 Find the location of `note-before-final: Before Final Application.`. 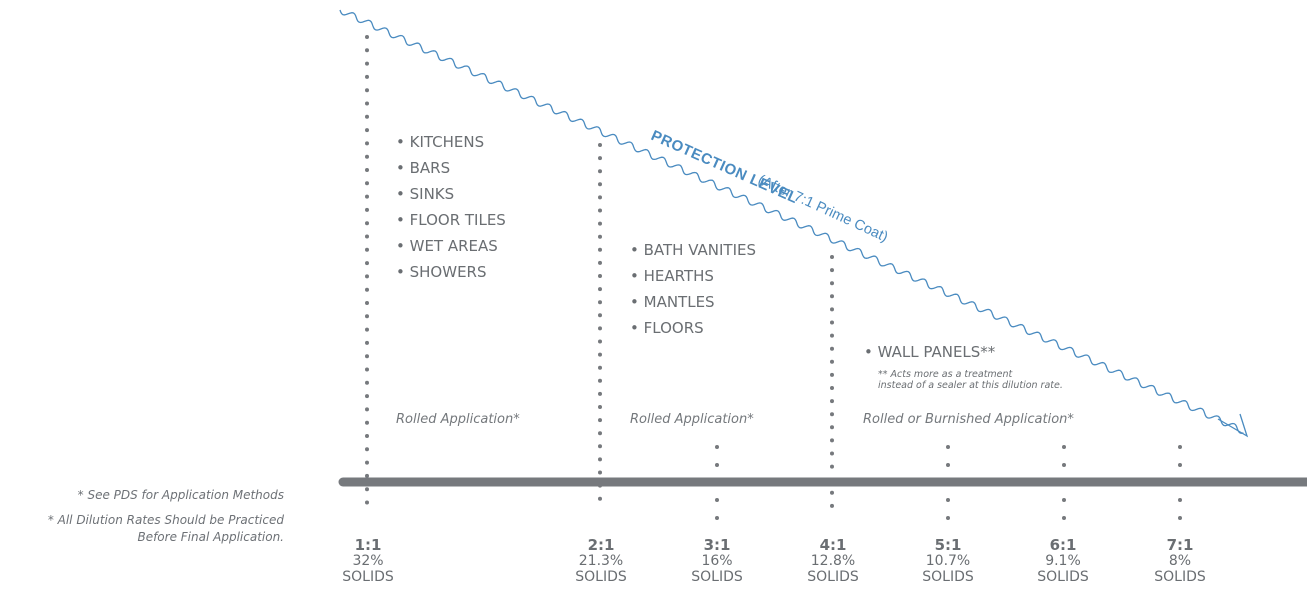

note-before-final: Before Final Application. is located at coordinates (210, 537).